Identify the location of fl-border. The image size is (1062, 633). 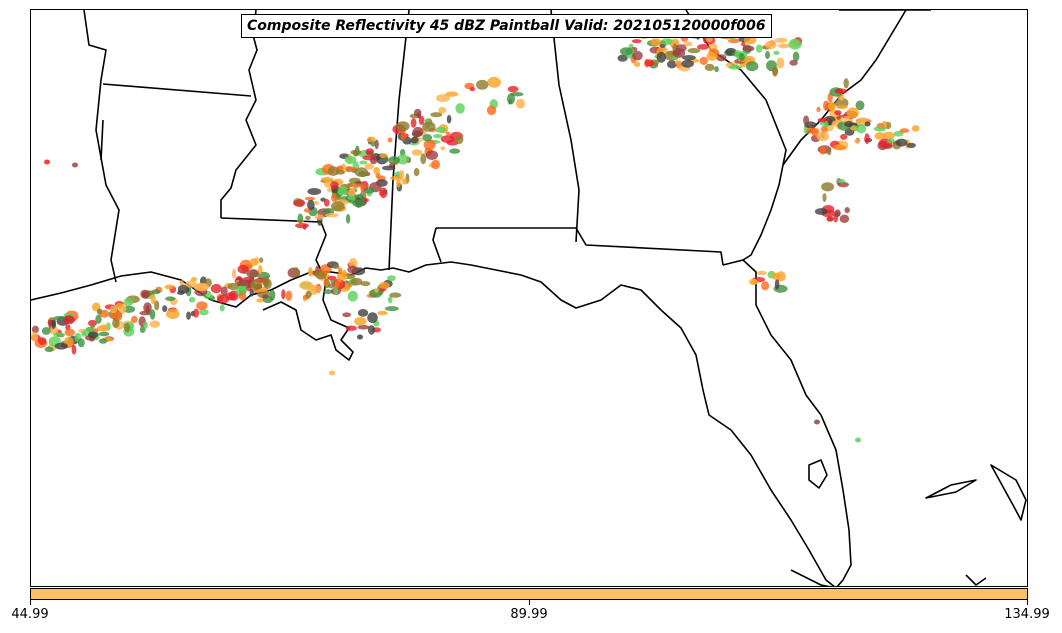
(580, 246).